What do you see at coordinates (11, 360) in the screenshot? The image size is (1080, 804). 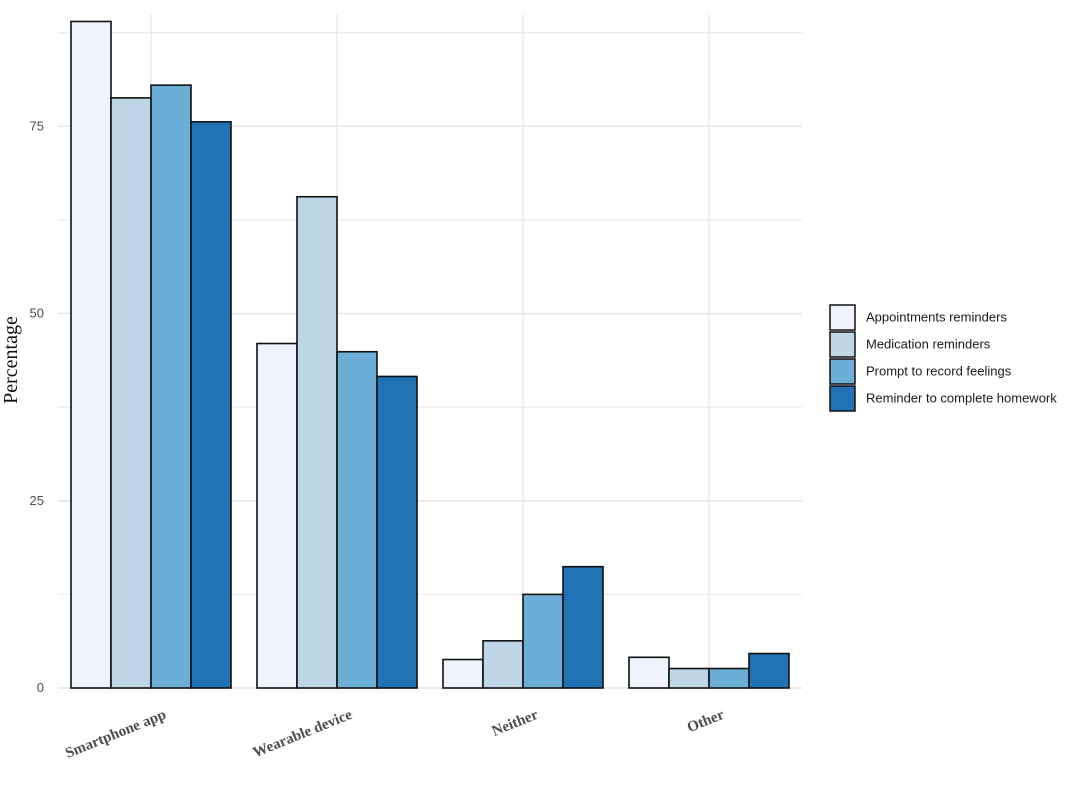 I see `y-axis-title: Percentage` at bounding box center [11, 360].